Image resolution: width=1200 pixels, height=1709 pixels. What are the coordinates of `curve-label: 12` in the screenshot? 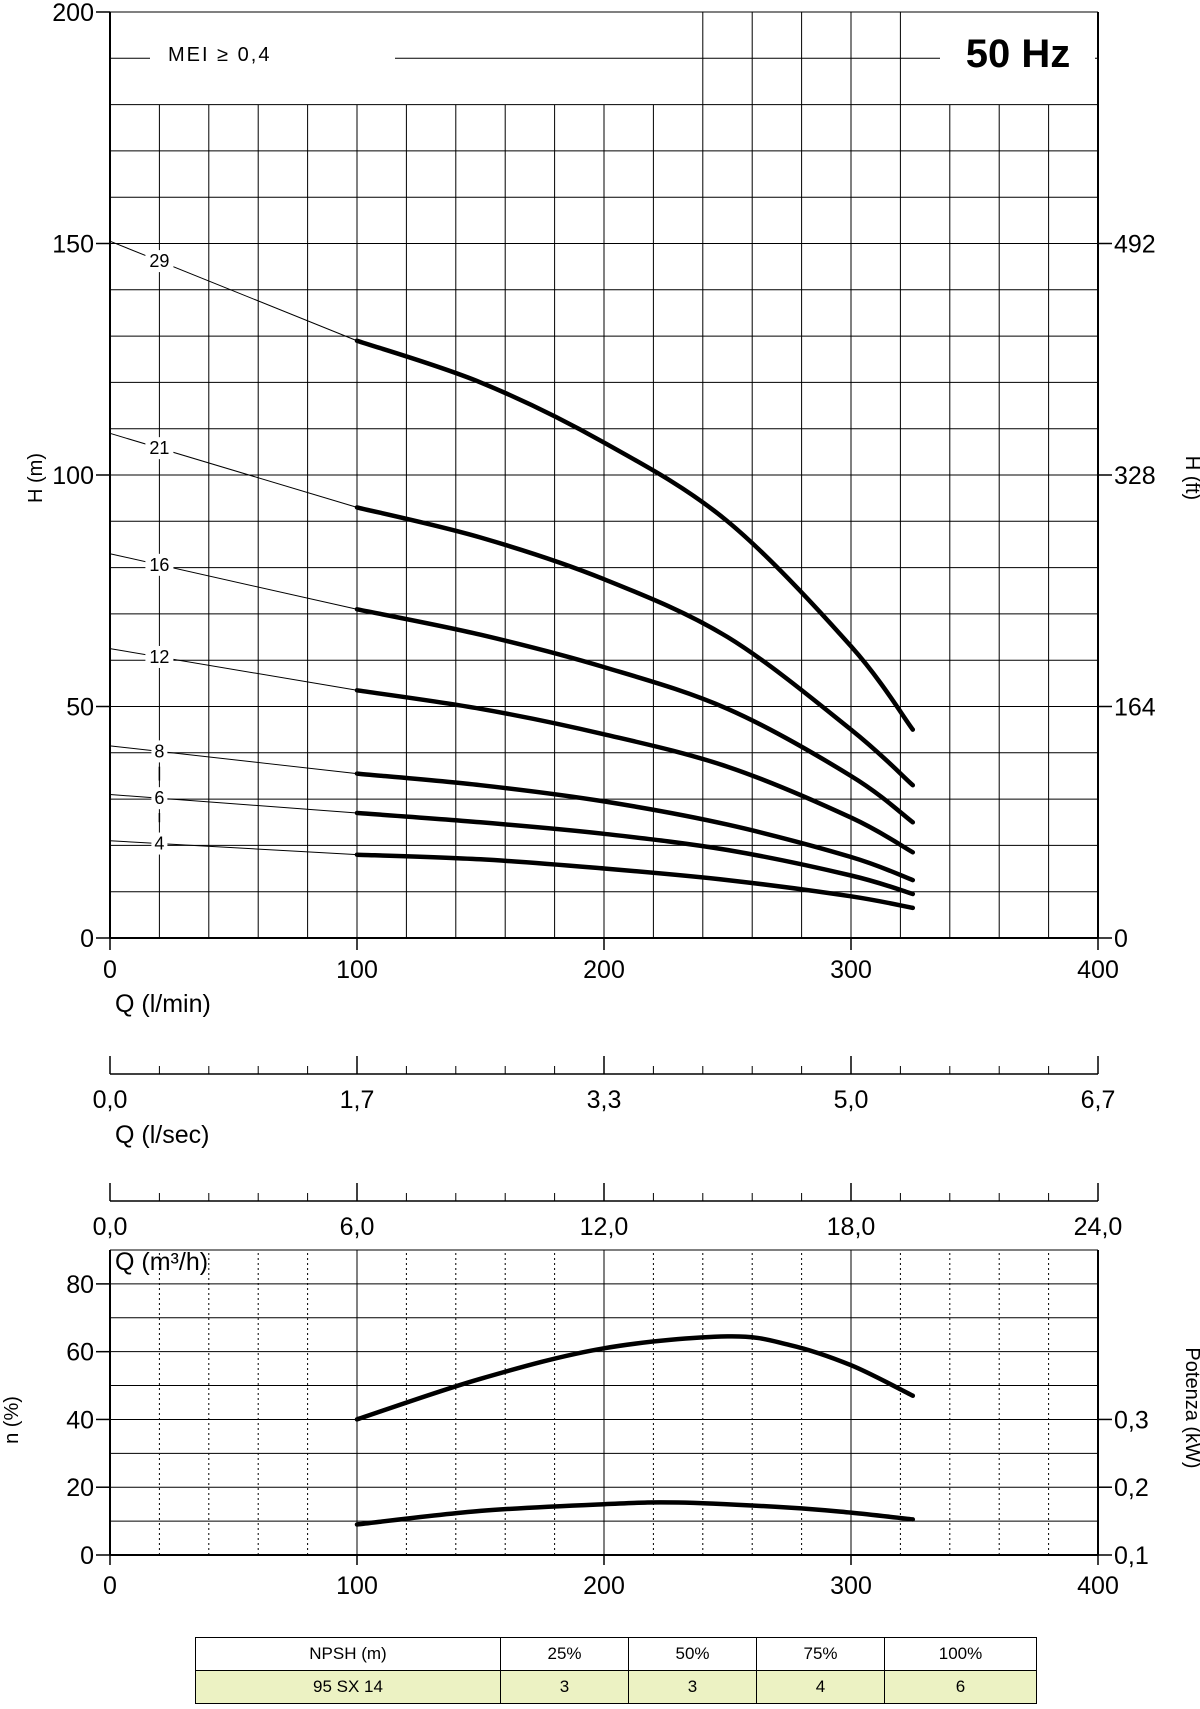 It's located at (159, 657).